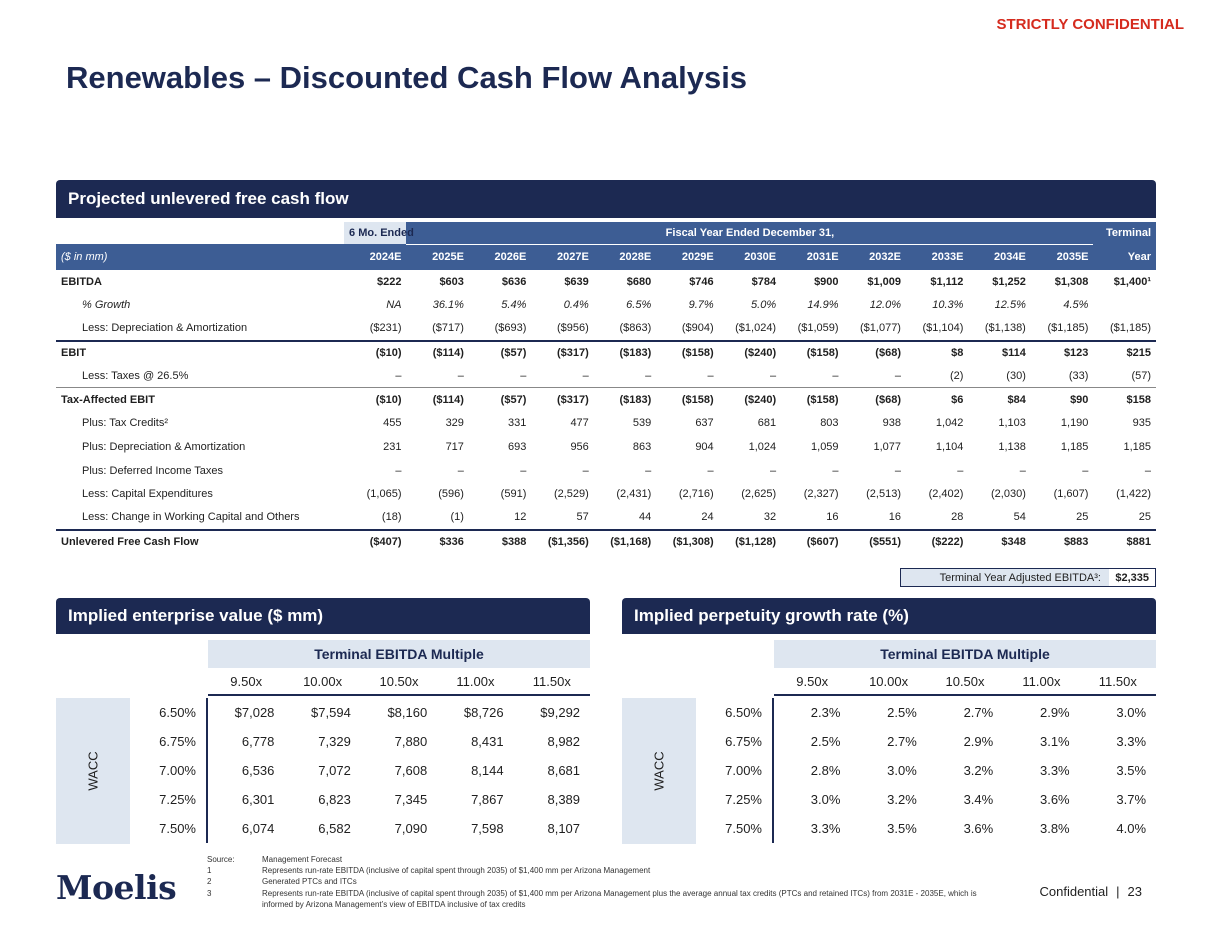 Image resolution: width=1210 pixels, height=935 pixels. What do you see at coordinates (750, 541) in the screenshot?
I see `cell-value: ($1,128)` at bounding box center [750, 541].